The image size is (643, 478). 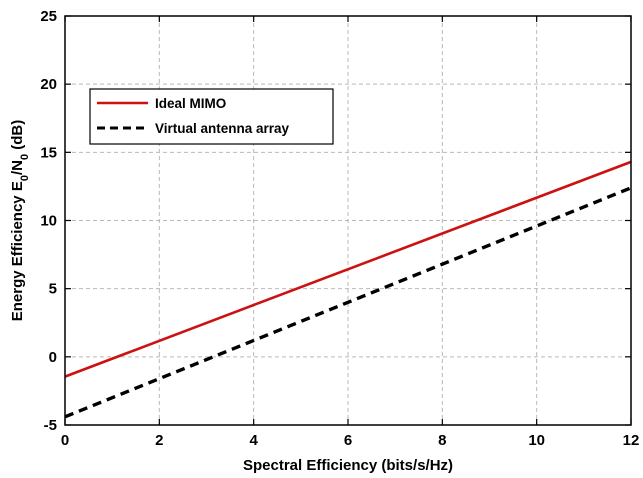 I want to click on x-tick-label: 6, so click(x=348, y=440).